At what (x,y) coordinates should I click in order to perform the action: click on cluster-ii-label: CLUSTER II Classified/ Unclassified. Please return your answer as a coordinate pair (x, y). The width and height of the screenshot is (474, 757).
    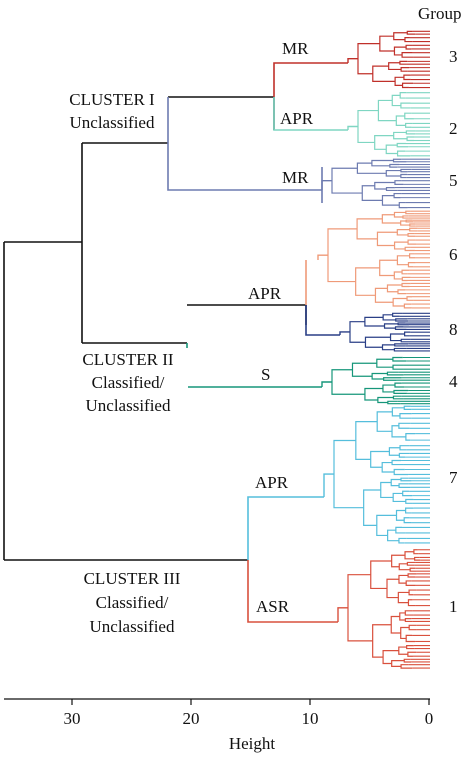
    Looking at the image, I should click on (128, 383).